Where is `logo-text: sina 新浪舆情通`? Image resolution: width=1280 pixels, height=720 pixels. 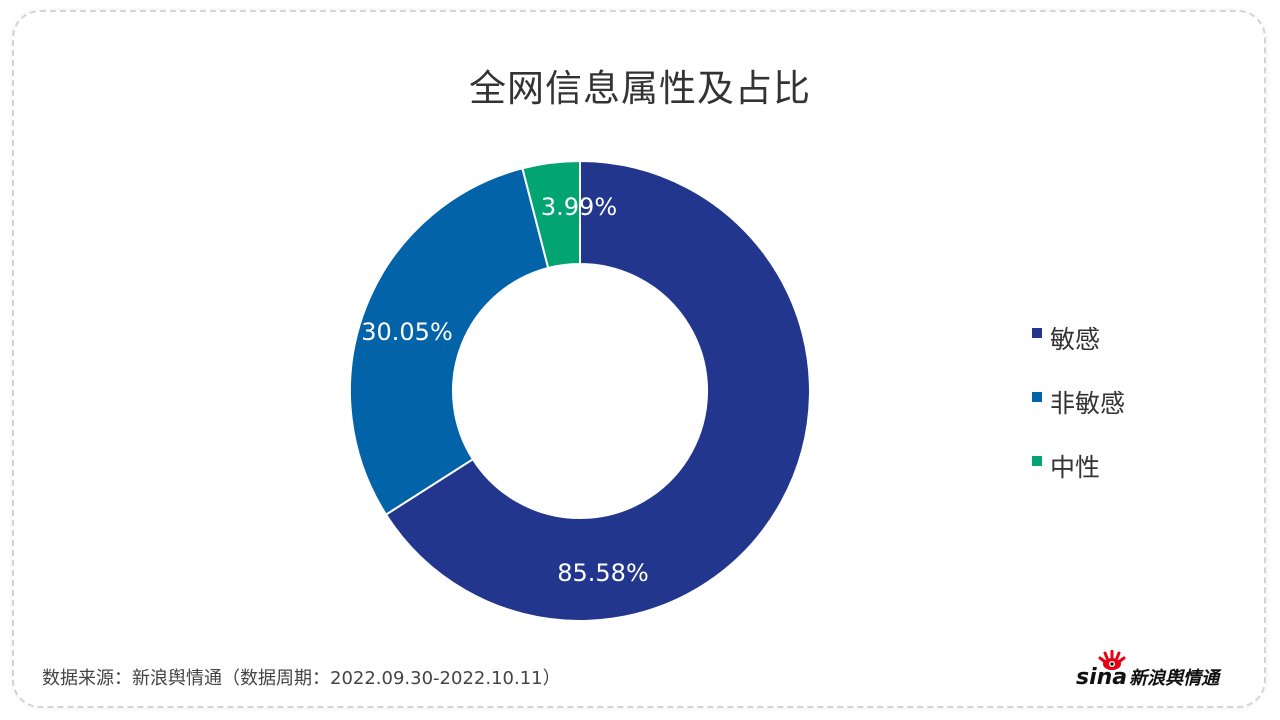 logo-text: sina 新浪舆情通 is located at coordinates (1147, 677).